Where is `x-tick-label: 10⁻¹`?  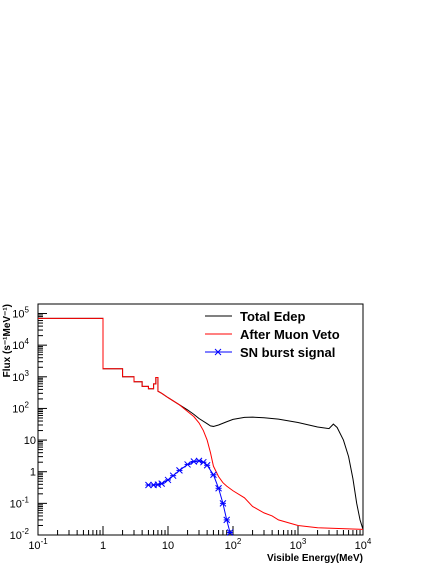 x-tick-label: 10⁻¹ is located at coordinates (38, 544).